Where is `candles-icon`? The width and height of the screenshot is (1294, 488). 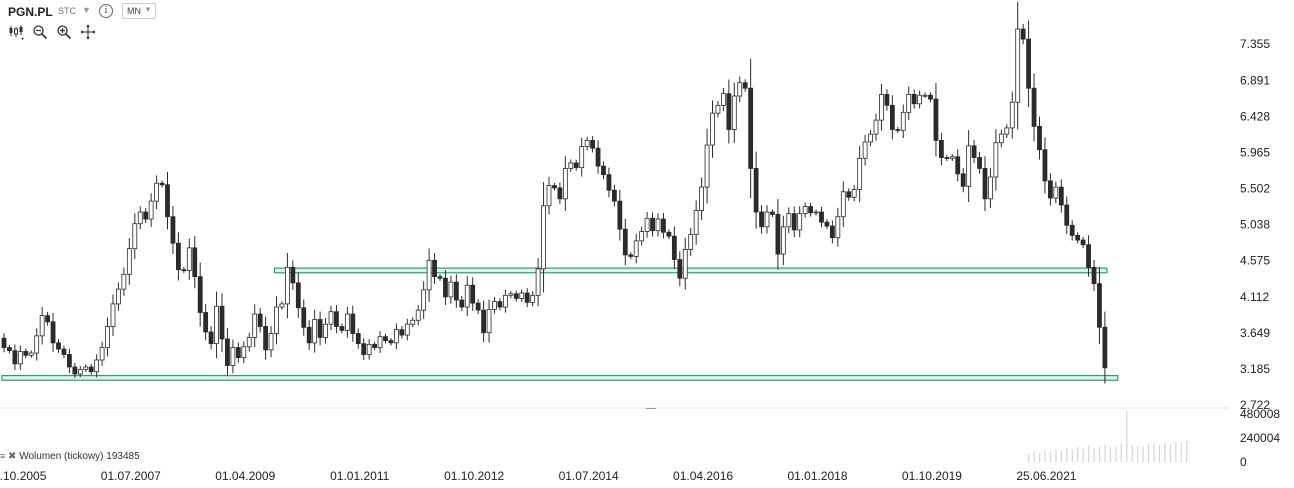
candles-icon is located at coordinates (16, 32).